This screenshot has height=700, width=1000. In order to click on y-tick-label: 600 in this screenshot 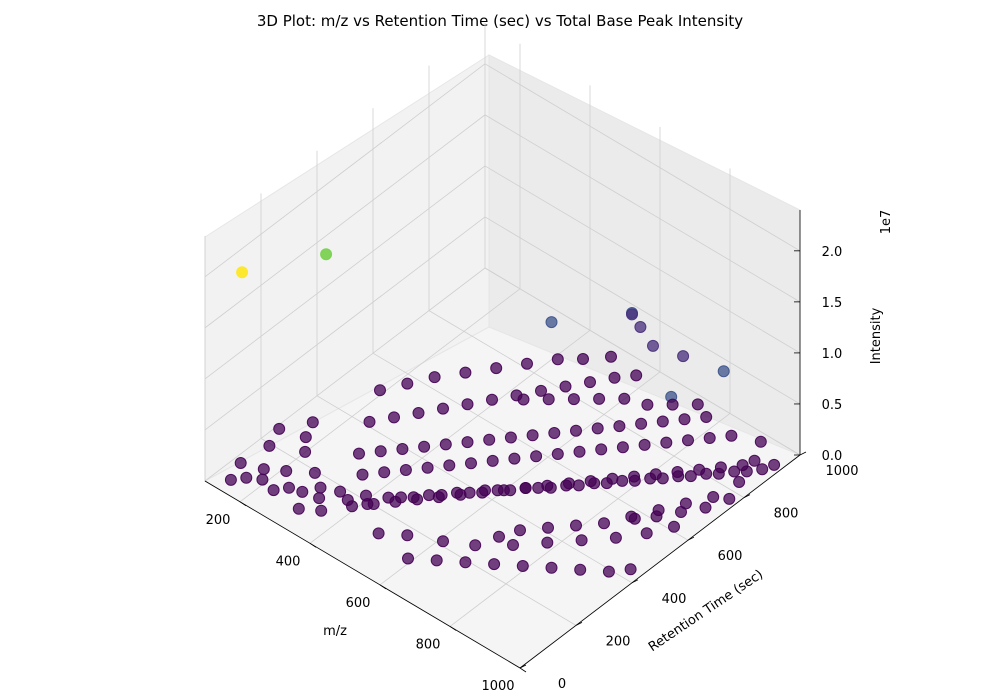, I will do `click(730, 556)`.